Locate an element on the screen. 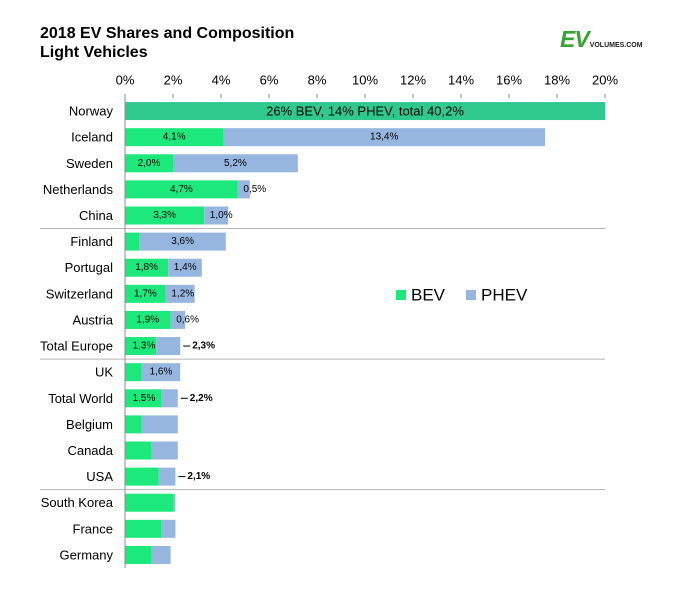  category-label: France is located at coordinates (93, 528).